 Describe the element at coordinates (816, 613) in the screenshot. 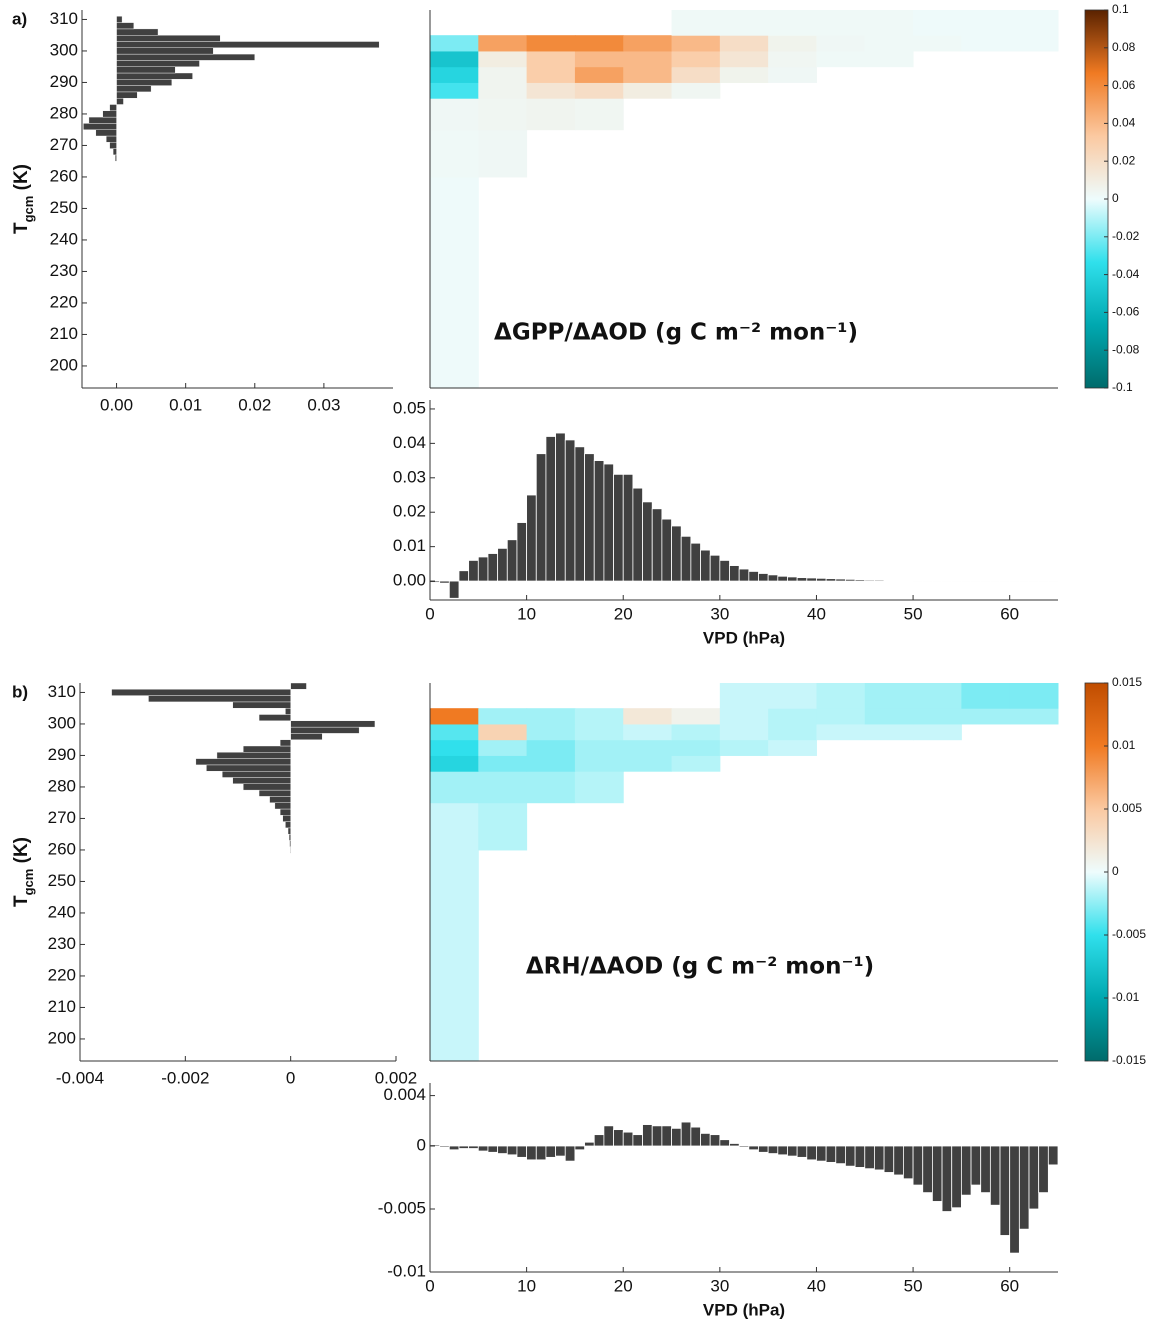

I see `x-tick-label: 40` at that location.